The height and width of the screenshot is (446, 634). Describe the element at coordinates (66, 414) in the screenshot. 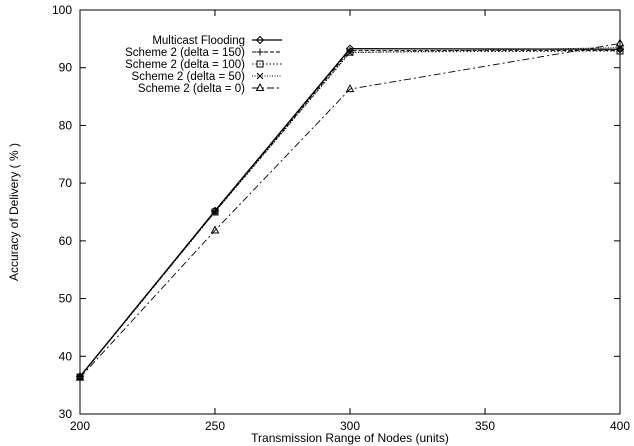

I see `y-tick-label: 30` at that location.